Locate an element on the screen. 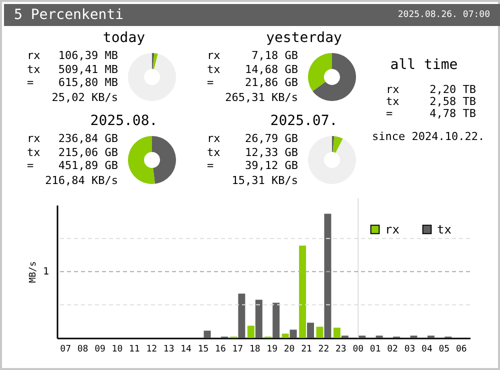  text: all time is located at coordinates (424, 65).